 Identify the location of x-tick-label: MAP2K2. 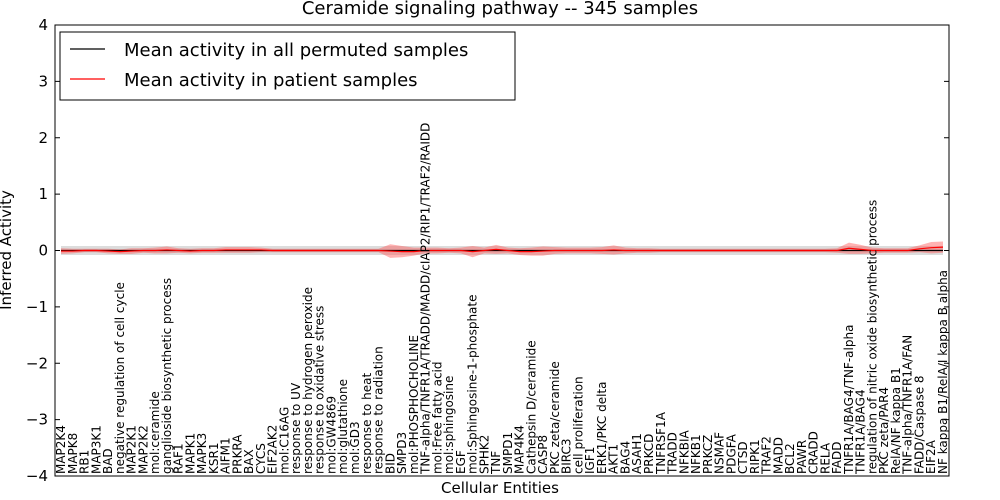
(143, 449).